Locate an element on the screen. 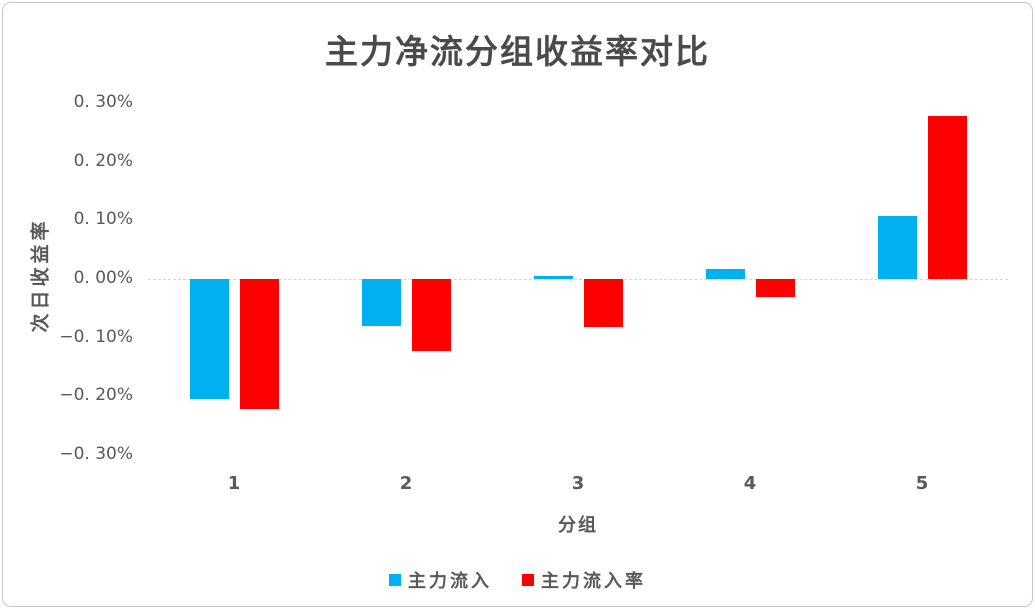  legend-item-2: 主力流入率 is located at coordinates (584, 580).